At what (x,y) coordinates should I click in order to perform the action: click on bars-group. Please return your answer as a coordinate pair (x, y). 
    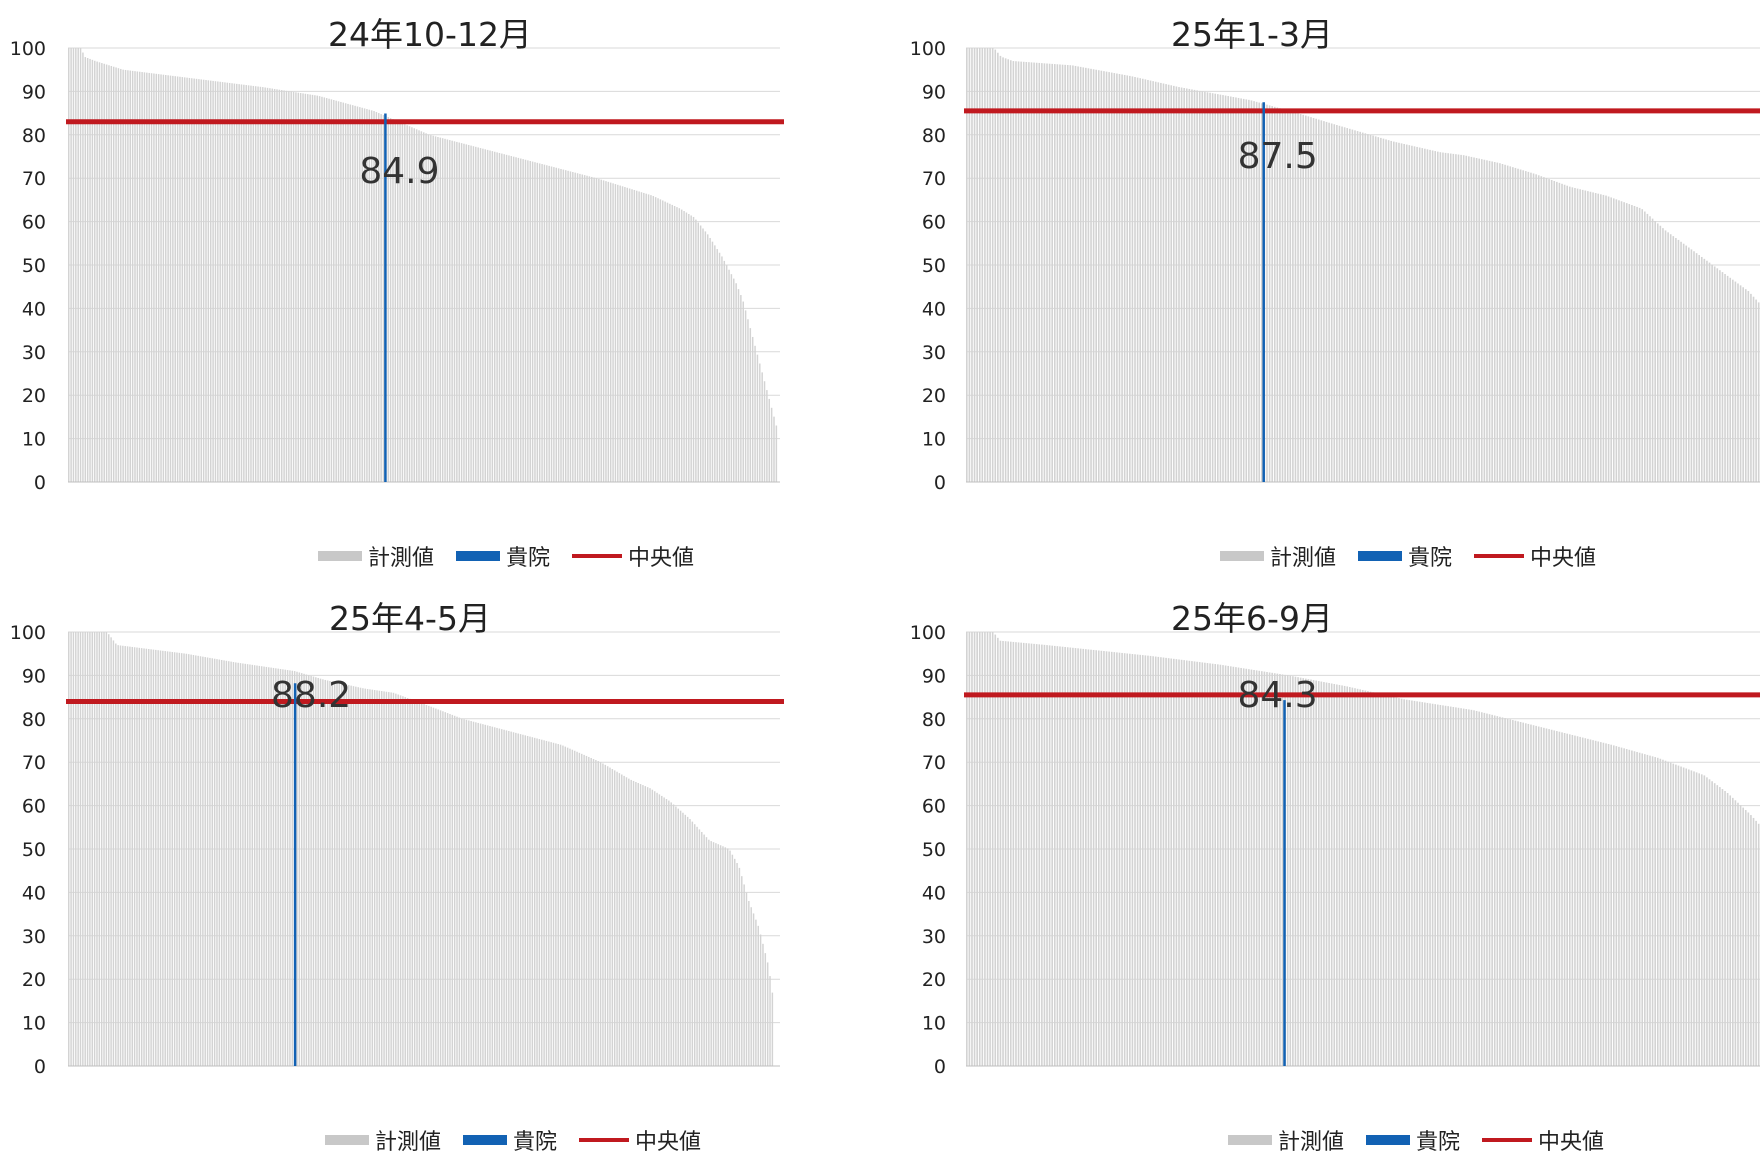
    Looking at the image, I should click on (421, 849).